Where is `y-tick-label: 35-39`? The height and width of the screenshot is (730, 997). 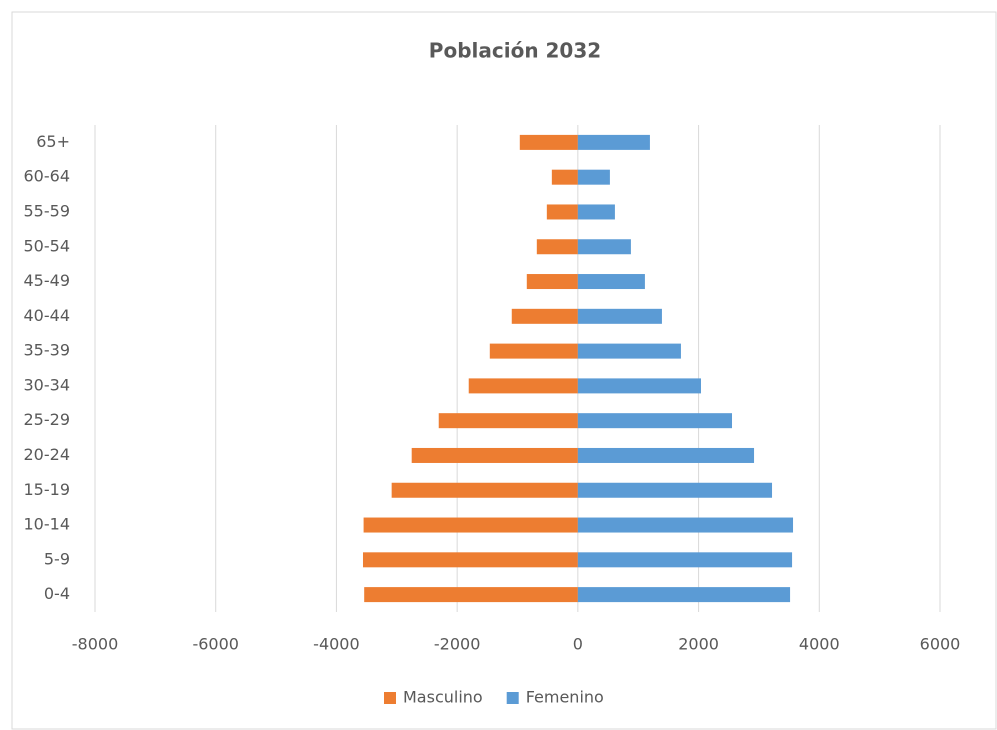
y-tick-label: 35-39 is located at coordinates (47, 350).